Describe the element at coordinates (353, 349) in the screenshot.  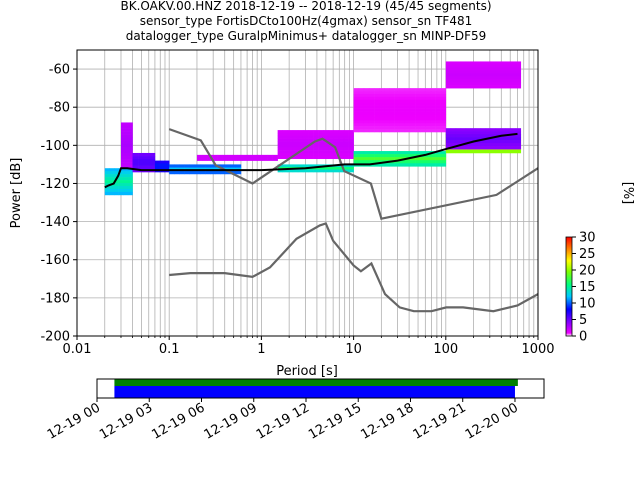
I see `x-tick-label: 10` at that location.